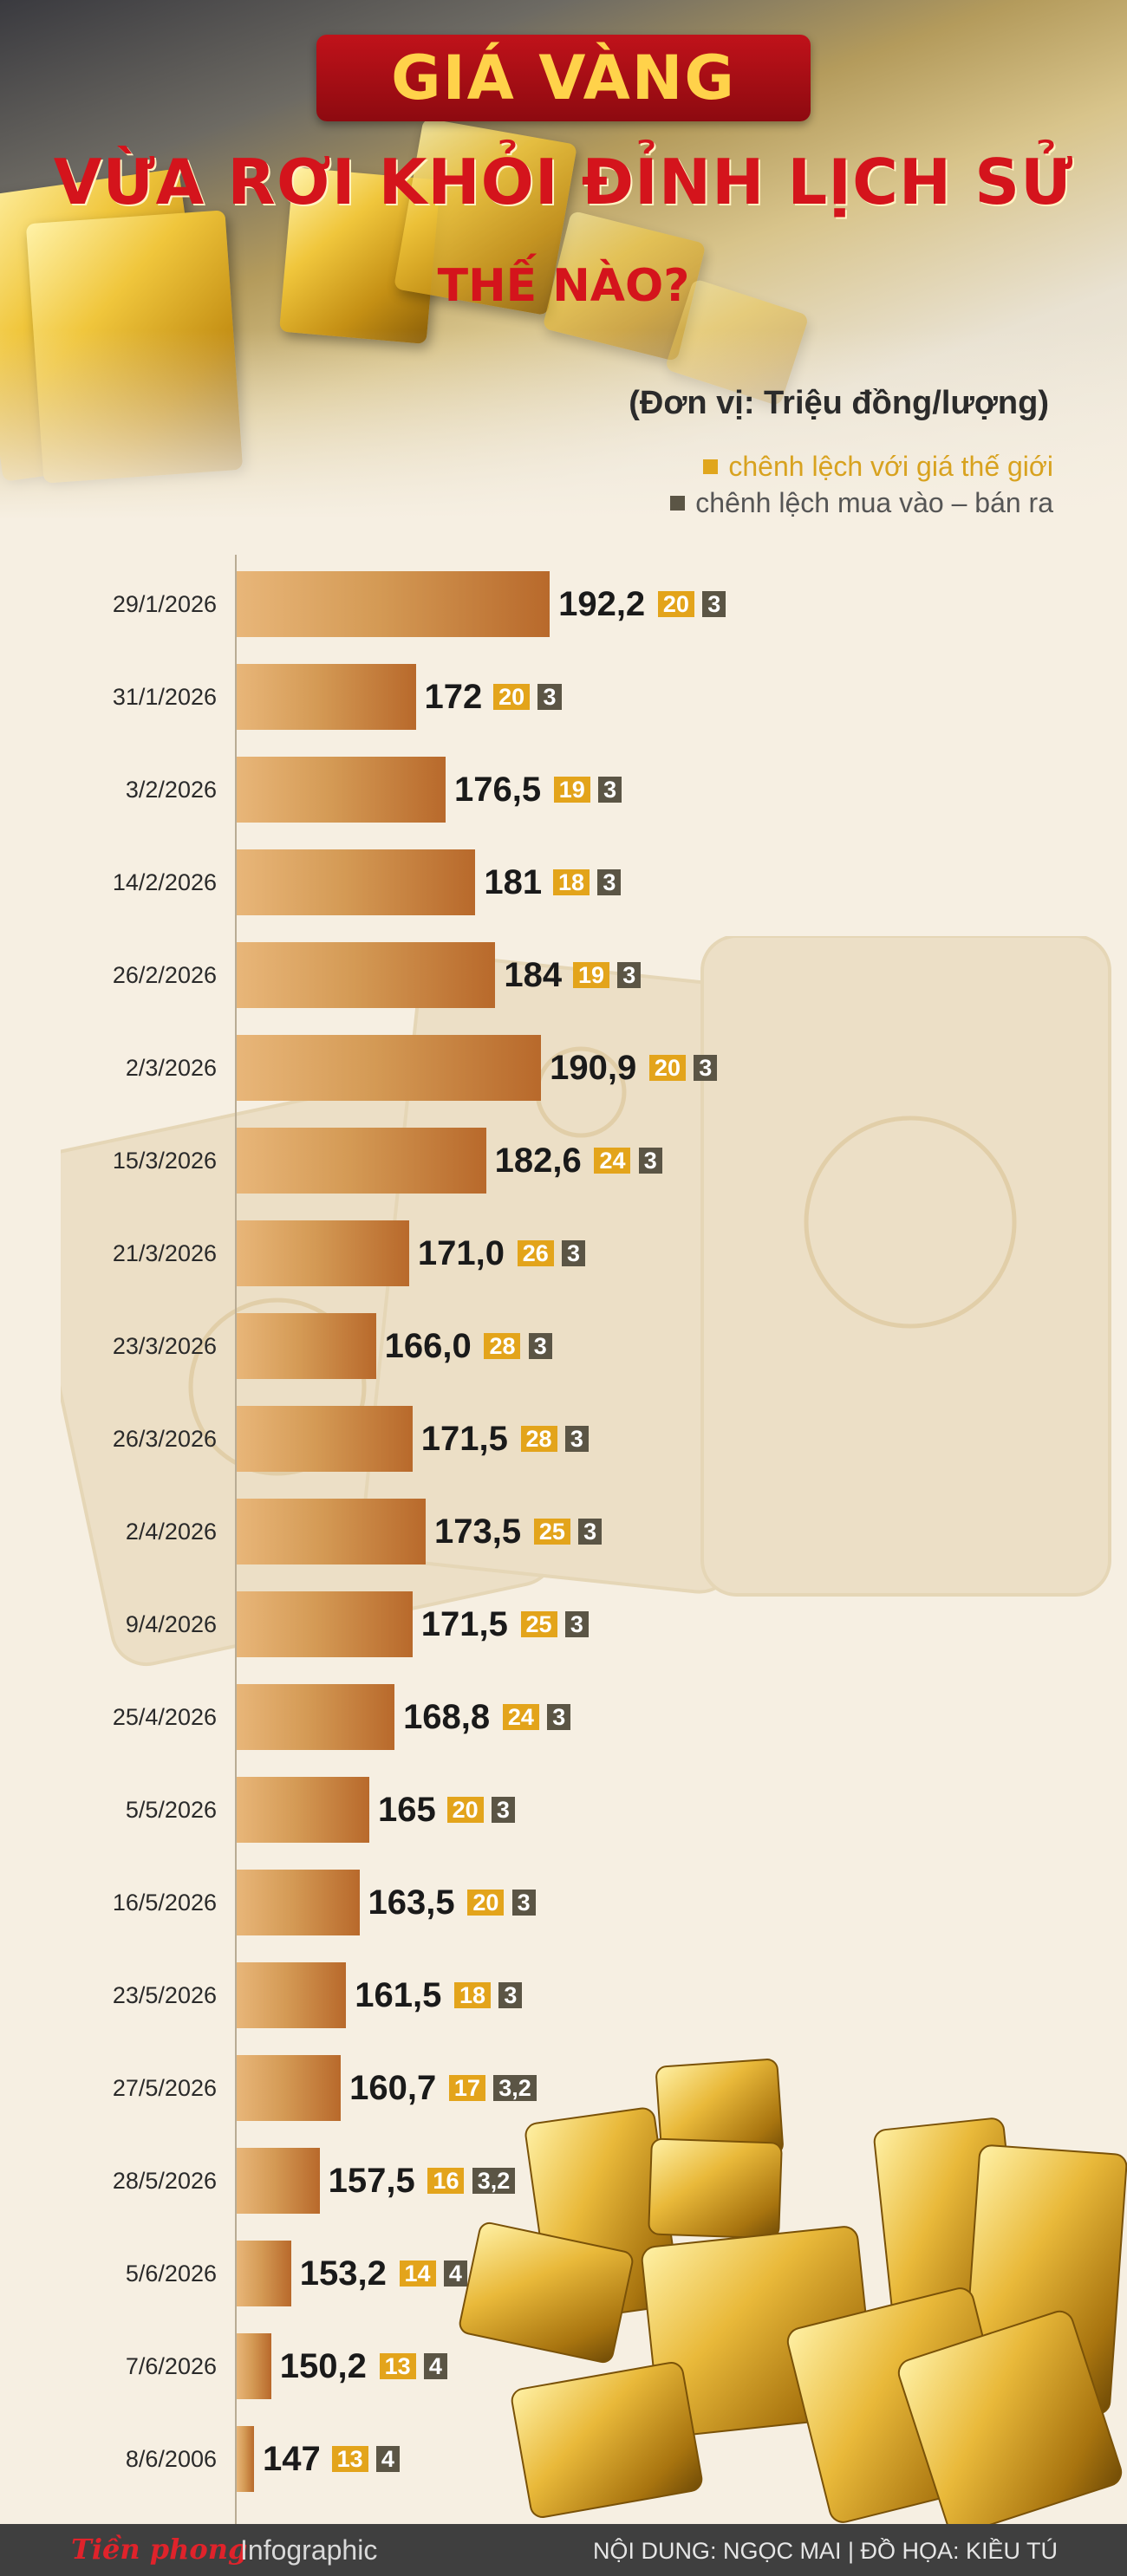  I want to click on bar-value-label: 172, so click(453, 697).